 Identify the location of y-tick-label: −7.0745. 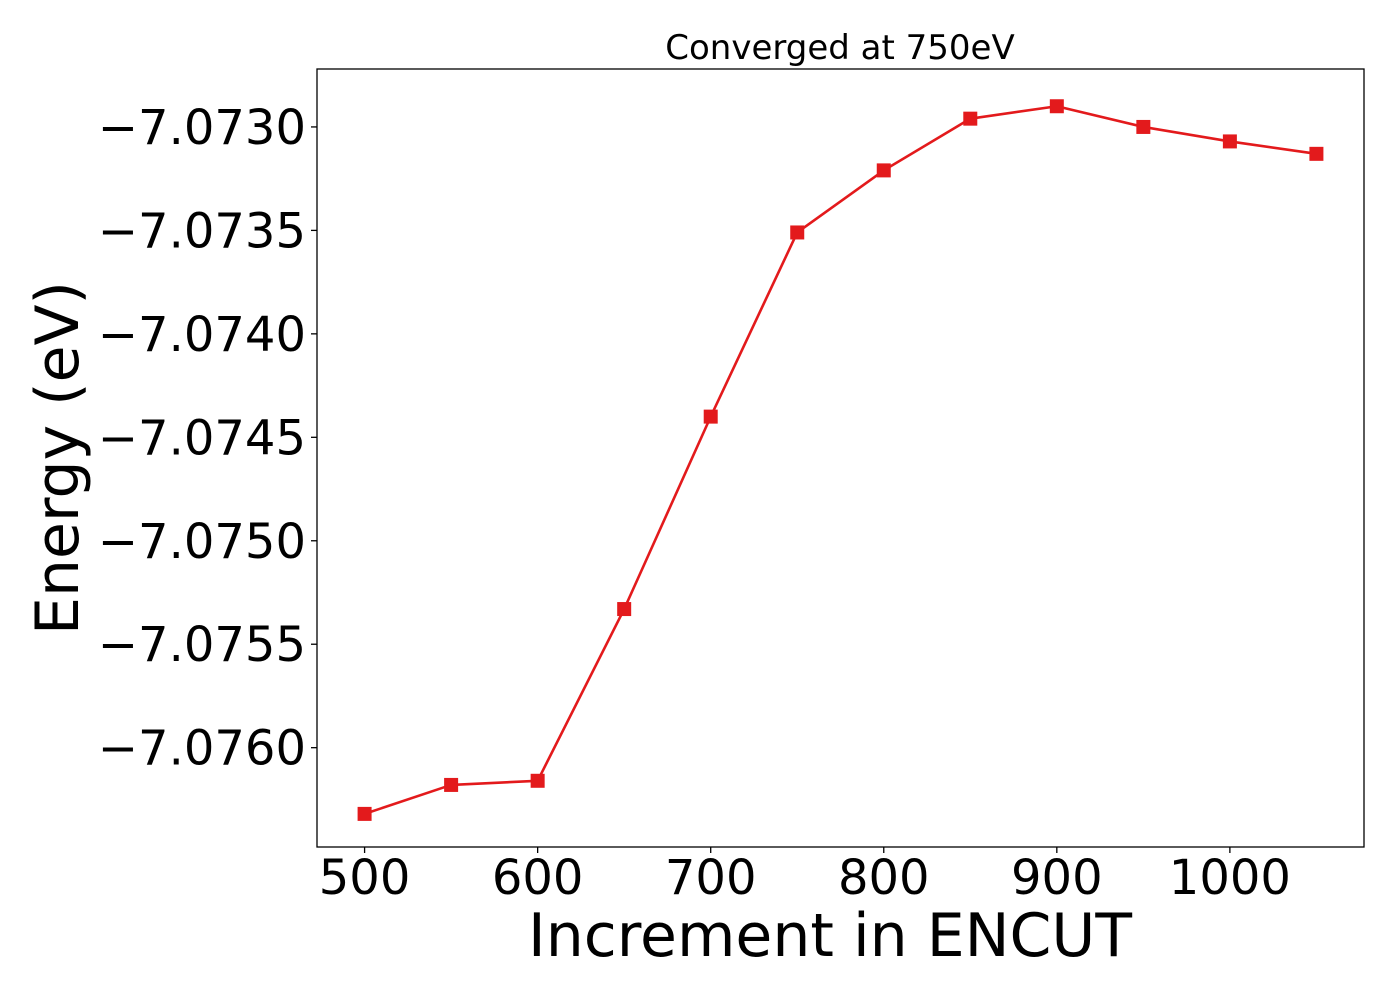
(202, 438).